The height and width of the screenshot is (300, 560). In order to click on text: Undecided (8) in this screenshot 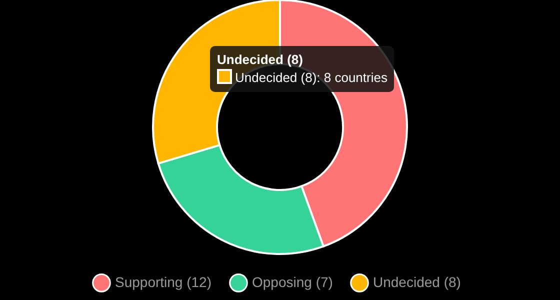, I will do `click(260, 60)`.